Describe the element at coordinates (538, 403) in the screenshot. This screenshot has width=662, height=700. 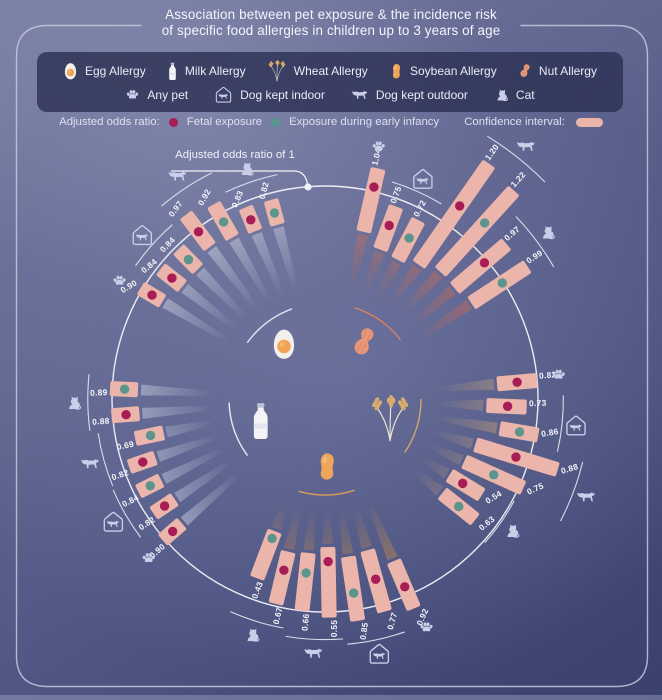
I see `or-label: 0.73` at that location.